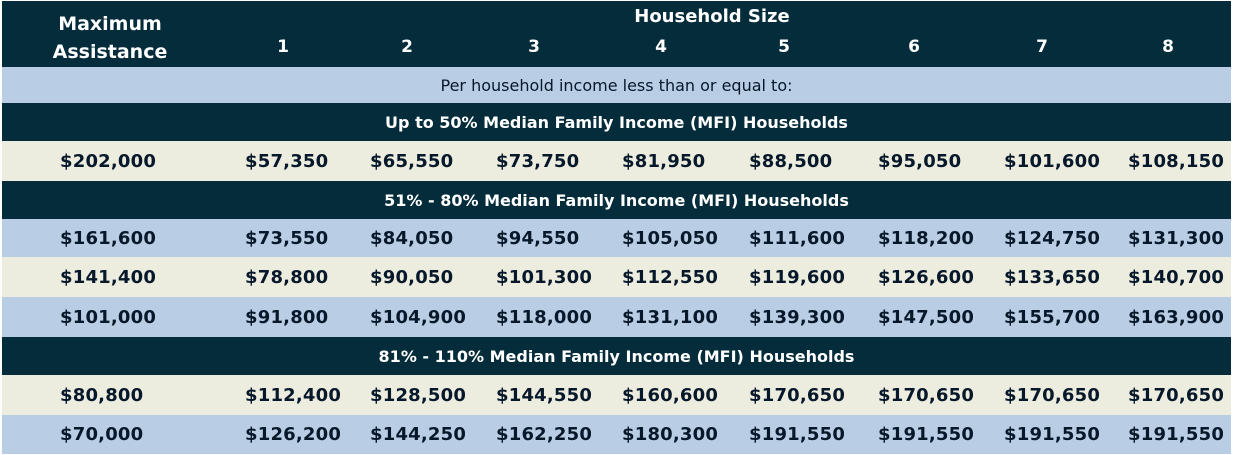  I want to click on income-cell: $112,400, so click(293, 395).